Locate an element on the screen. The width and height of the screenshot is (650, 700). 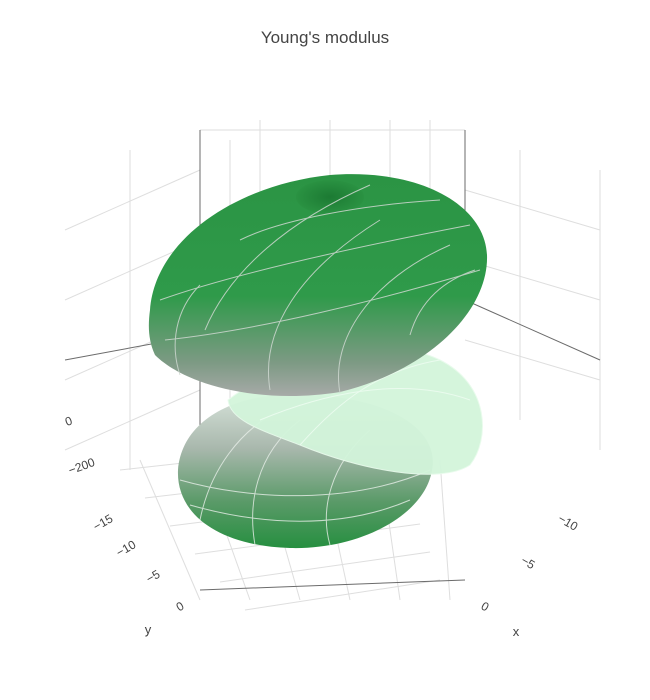
x-tick-label: 0 is located at coordinates (485, 607).